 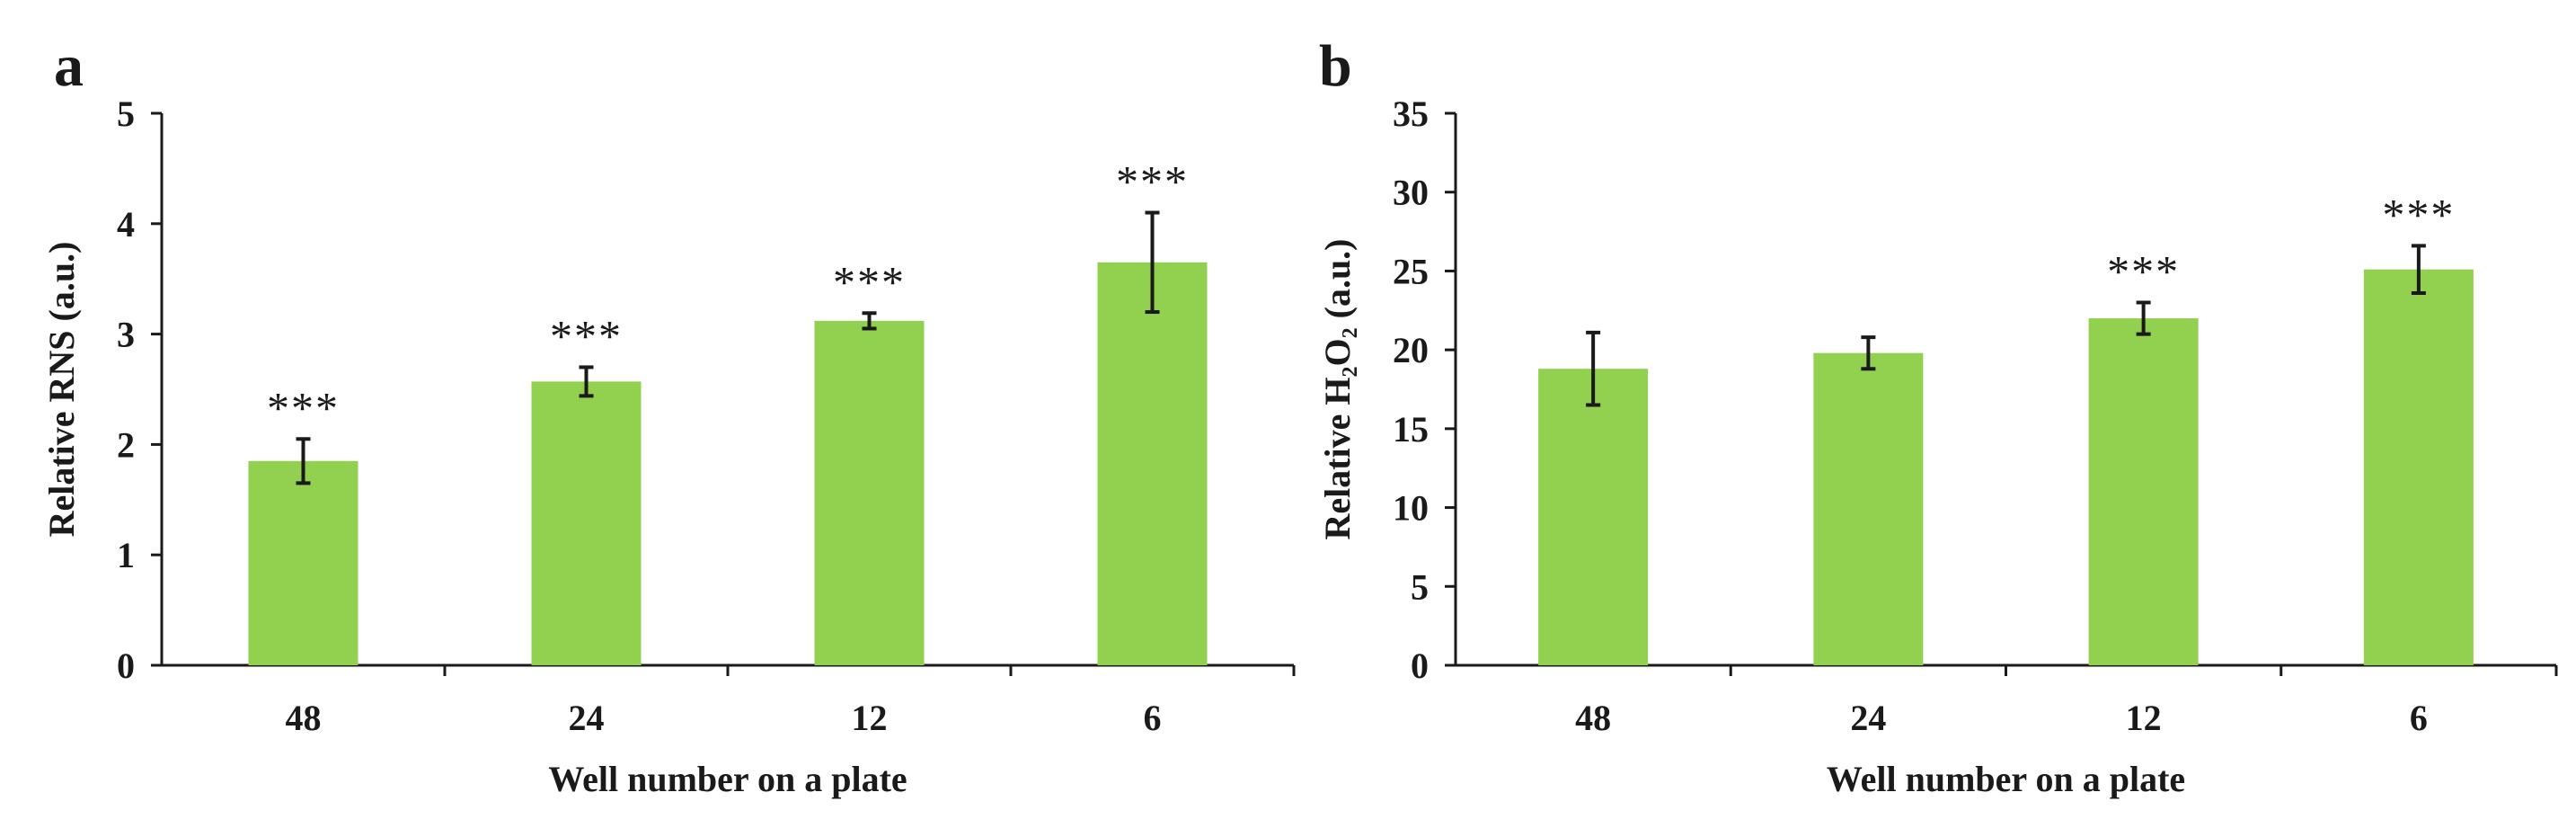 What do you see at coordinates (126, 444) in the screenshot?
I see `y-tick-label: 2` at bounding box center [126, 444].